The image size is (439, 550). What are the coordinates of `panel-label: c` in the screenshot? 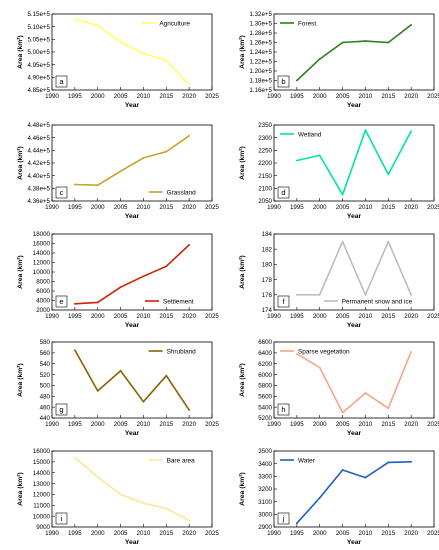 It's located at (62, 192).